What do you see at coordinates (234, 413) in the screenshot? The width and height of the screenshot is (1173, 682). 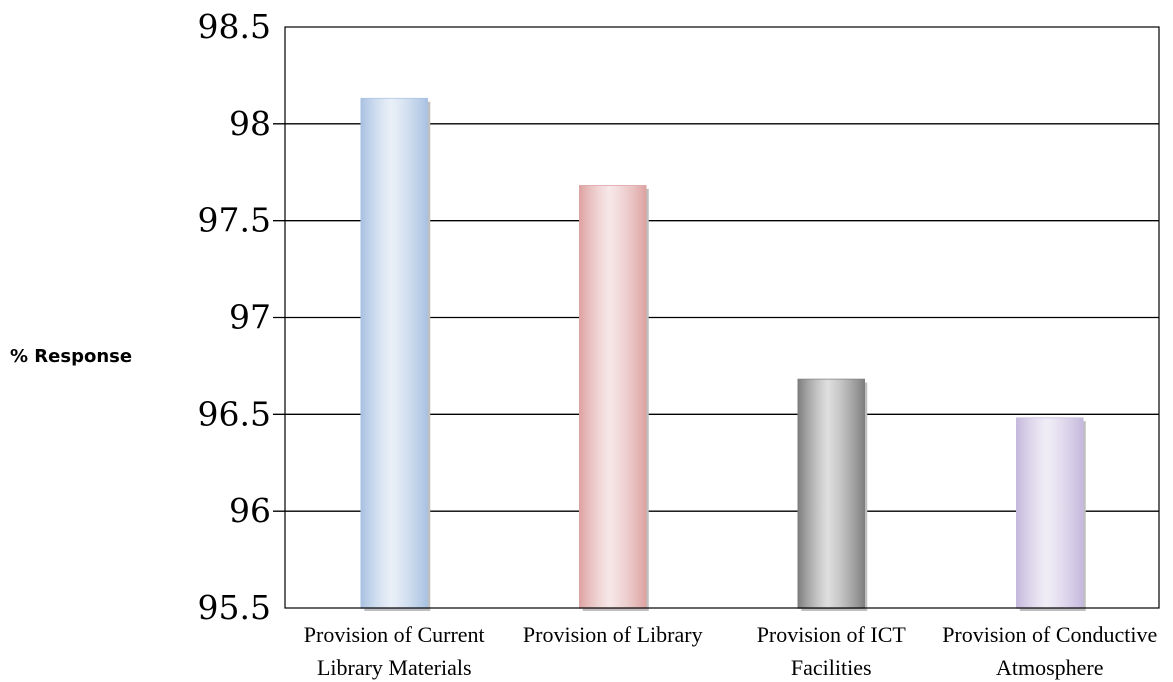 I see `y-tick-label: 96.5` at bounding box center [234, 413].